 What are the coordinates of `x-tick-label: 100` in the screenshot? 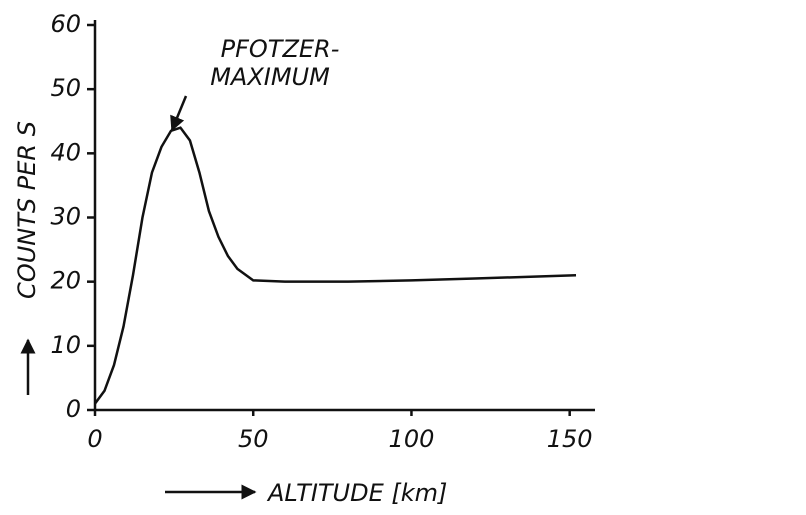 It's located at (412, 439).